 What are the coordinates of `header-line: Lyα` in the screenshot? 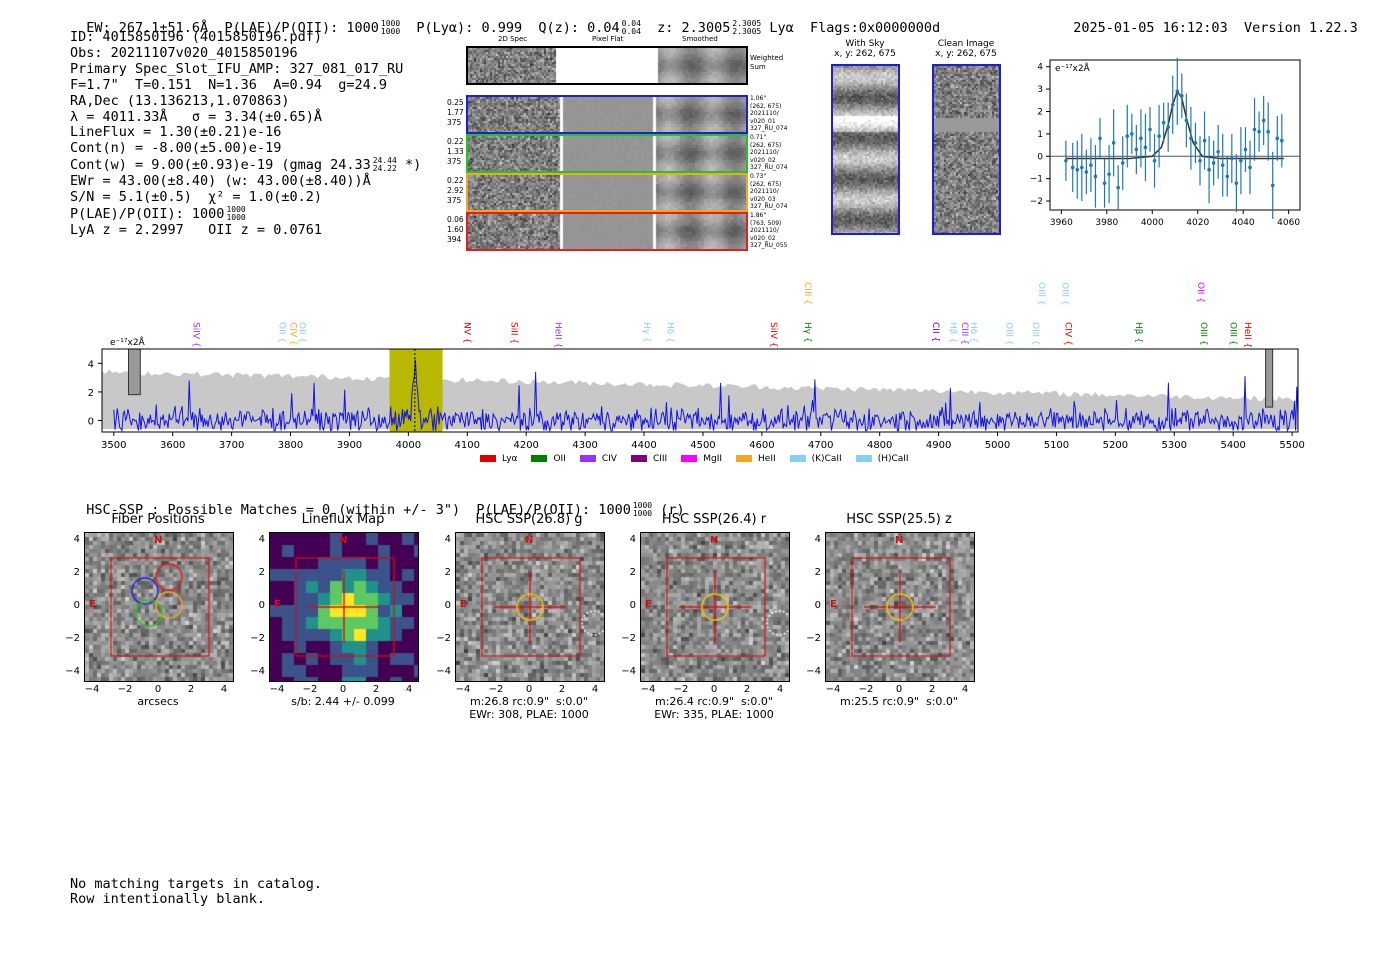 It's located at (781, 28).